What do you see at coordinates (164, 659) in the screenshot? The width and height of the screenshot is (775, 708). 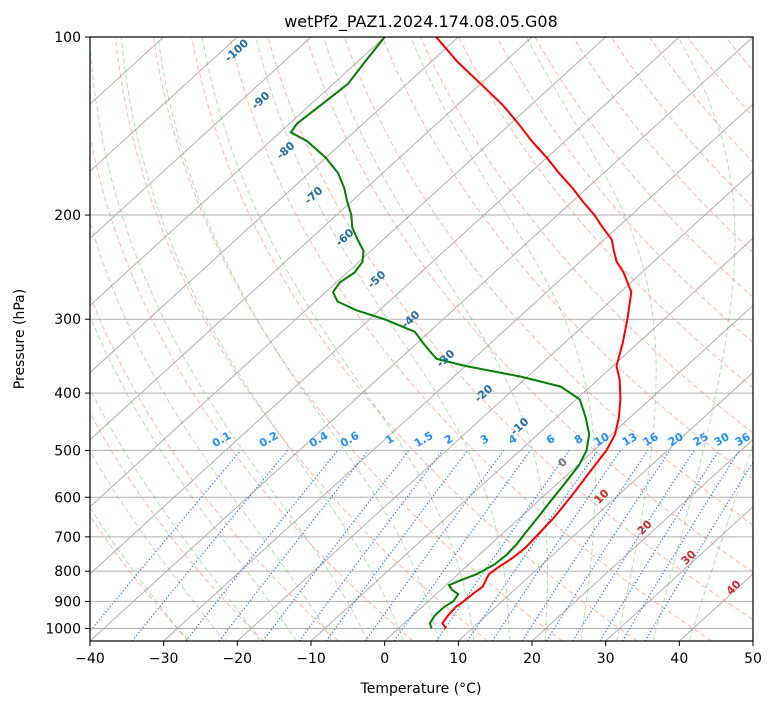 I see `x-tick-label: −30` at bounding box center [164, 659].